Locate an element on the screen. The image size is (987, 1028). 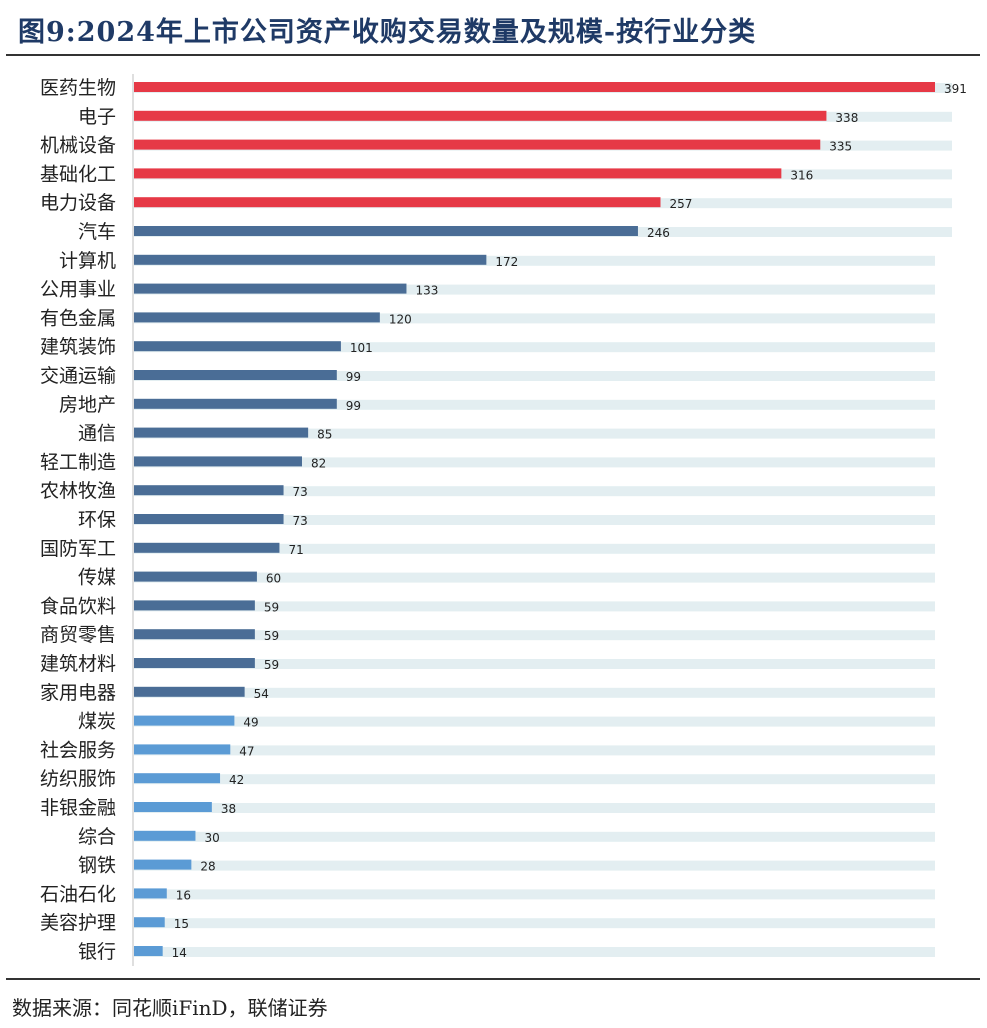
category-label: 机械设备 is located at coordinates (78, 146).